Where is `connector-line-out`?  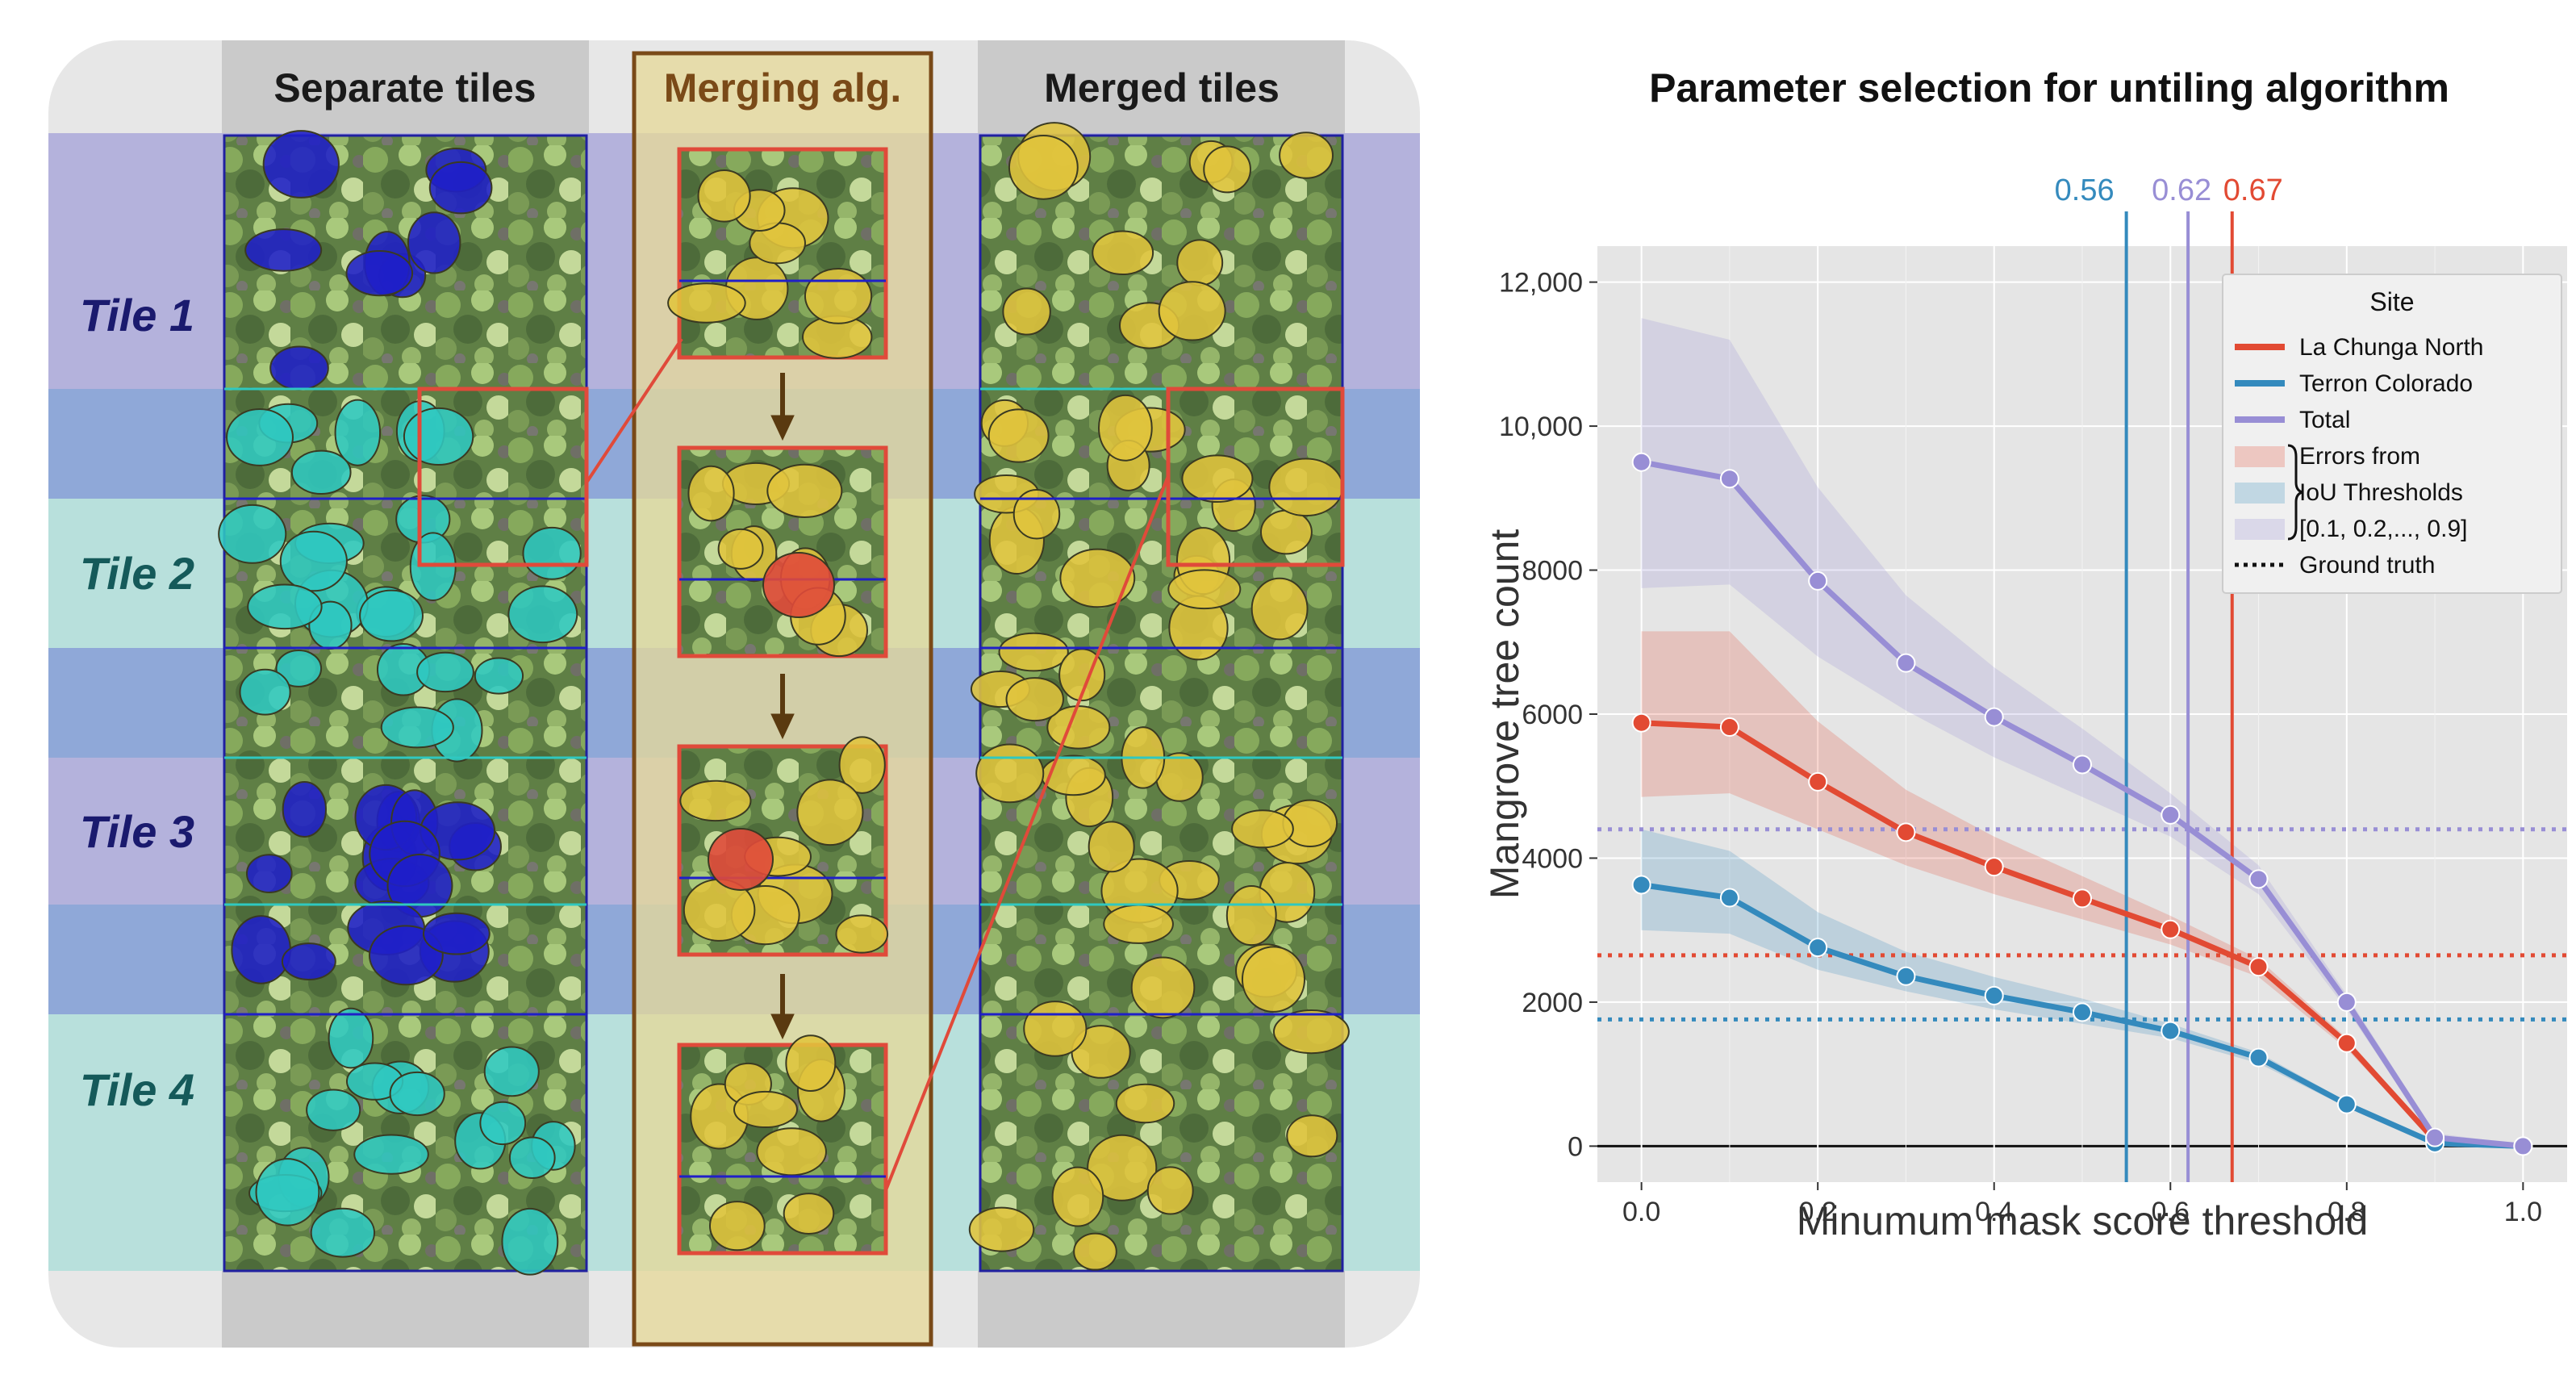
connector-line-out is located at coordinates (1027, 833).